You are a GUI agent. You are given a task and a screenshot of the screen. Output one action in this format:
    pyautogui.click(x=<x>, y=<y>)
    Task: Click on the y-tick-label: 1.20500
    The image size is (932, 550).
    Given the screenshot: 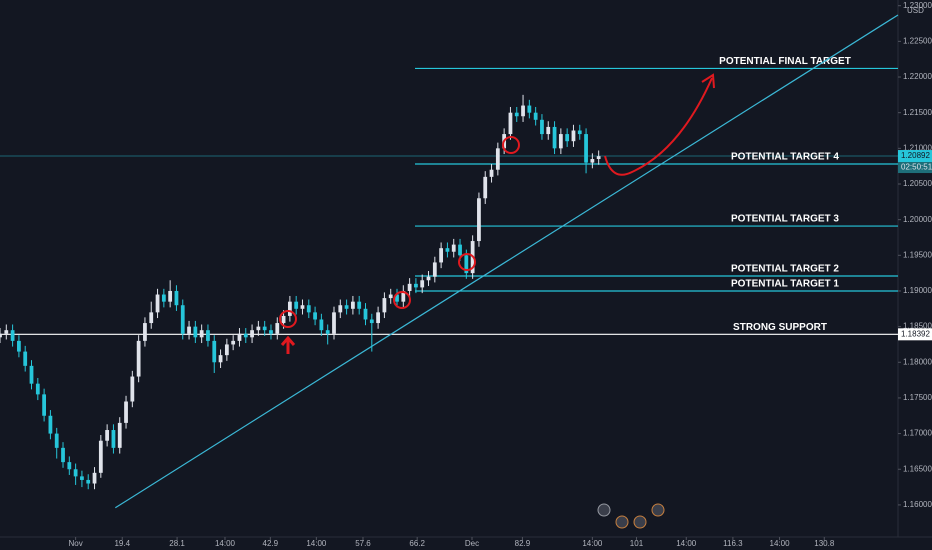 What is the action you would take?
    pyautogui.click(x=917, y=183)
    